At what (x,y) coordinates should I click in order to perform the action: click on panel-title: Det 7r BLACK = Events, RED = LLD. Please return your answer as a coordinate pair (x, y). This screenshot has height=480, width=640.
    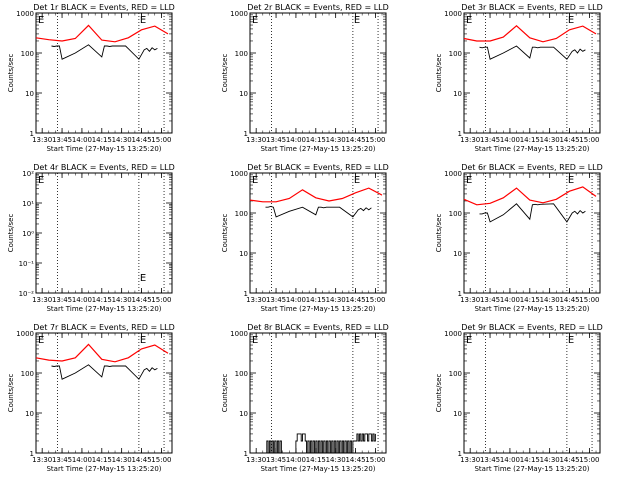
    Looking at the image, I should click on (104, 327).